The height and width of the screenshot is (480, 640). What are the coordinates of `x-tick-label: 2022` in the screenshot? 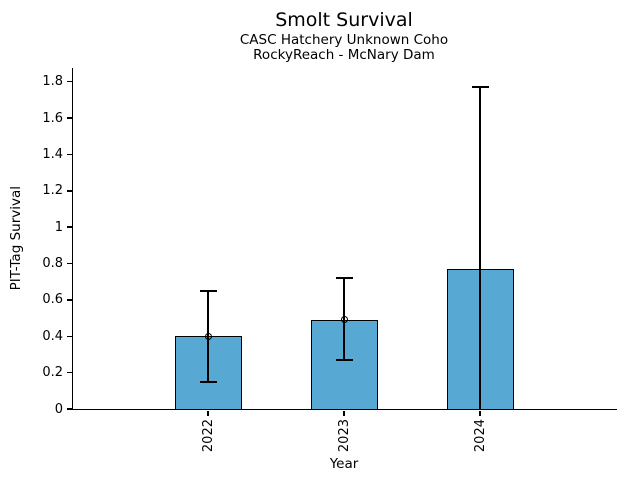 It's located at (208, 436).